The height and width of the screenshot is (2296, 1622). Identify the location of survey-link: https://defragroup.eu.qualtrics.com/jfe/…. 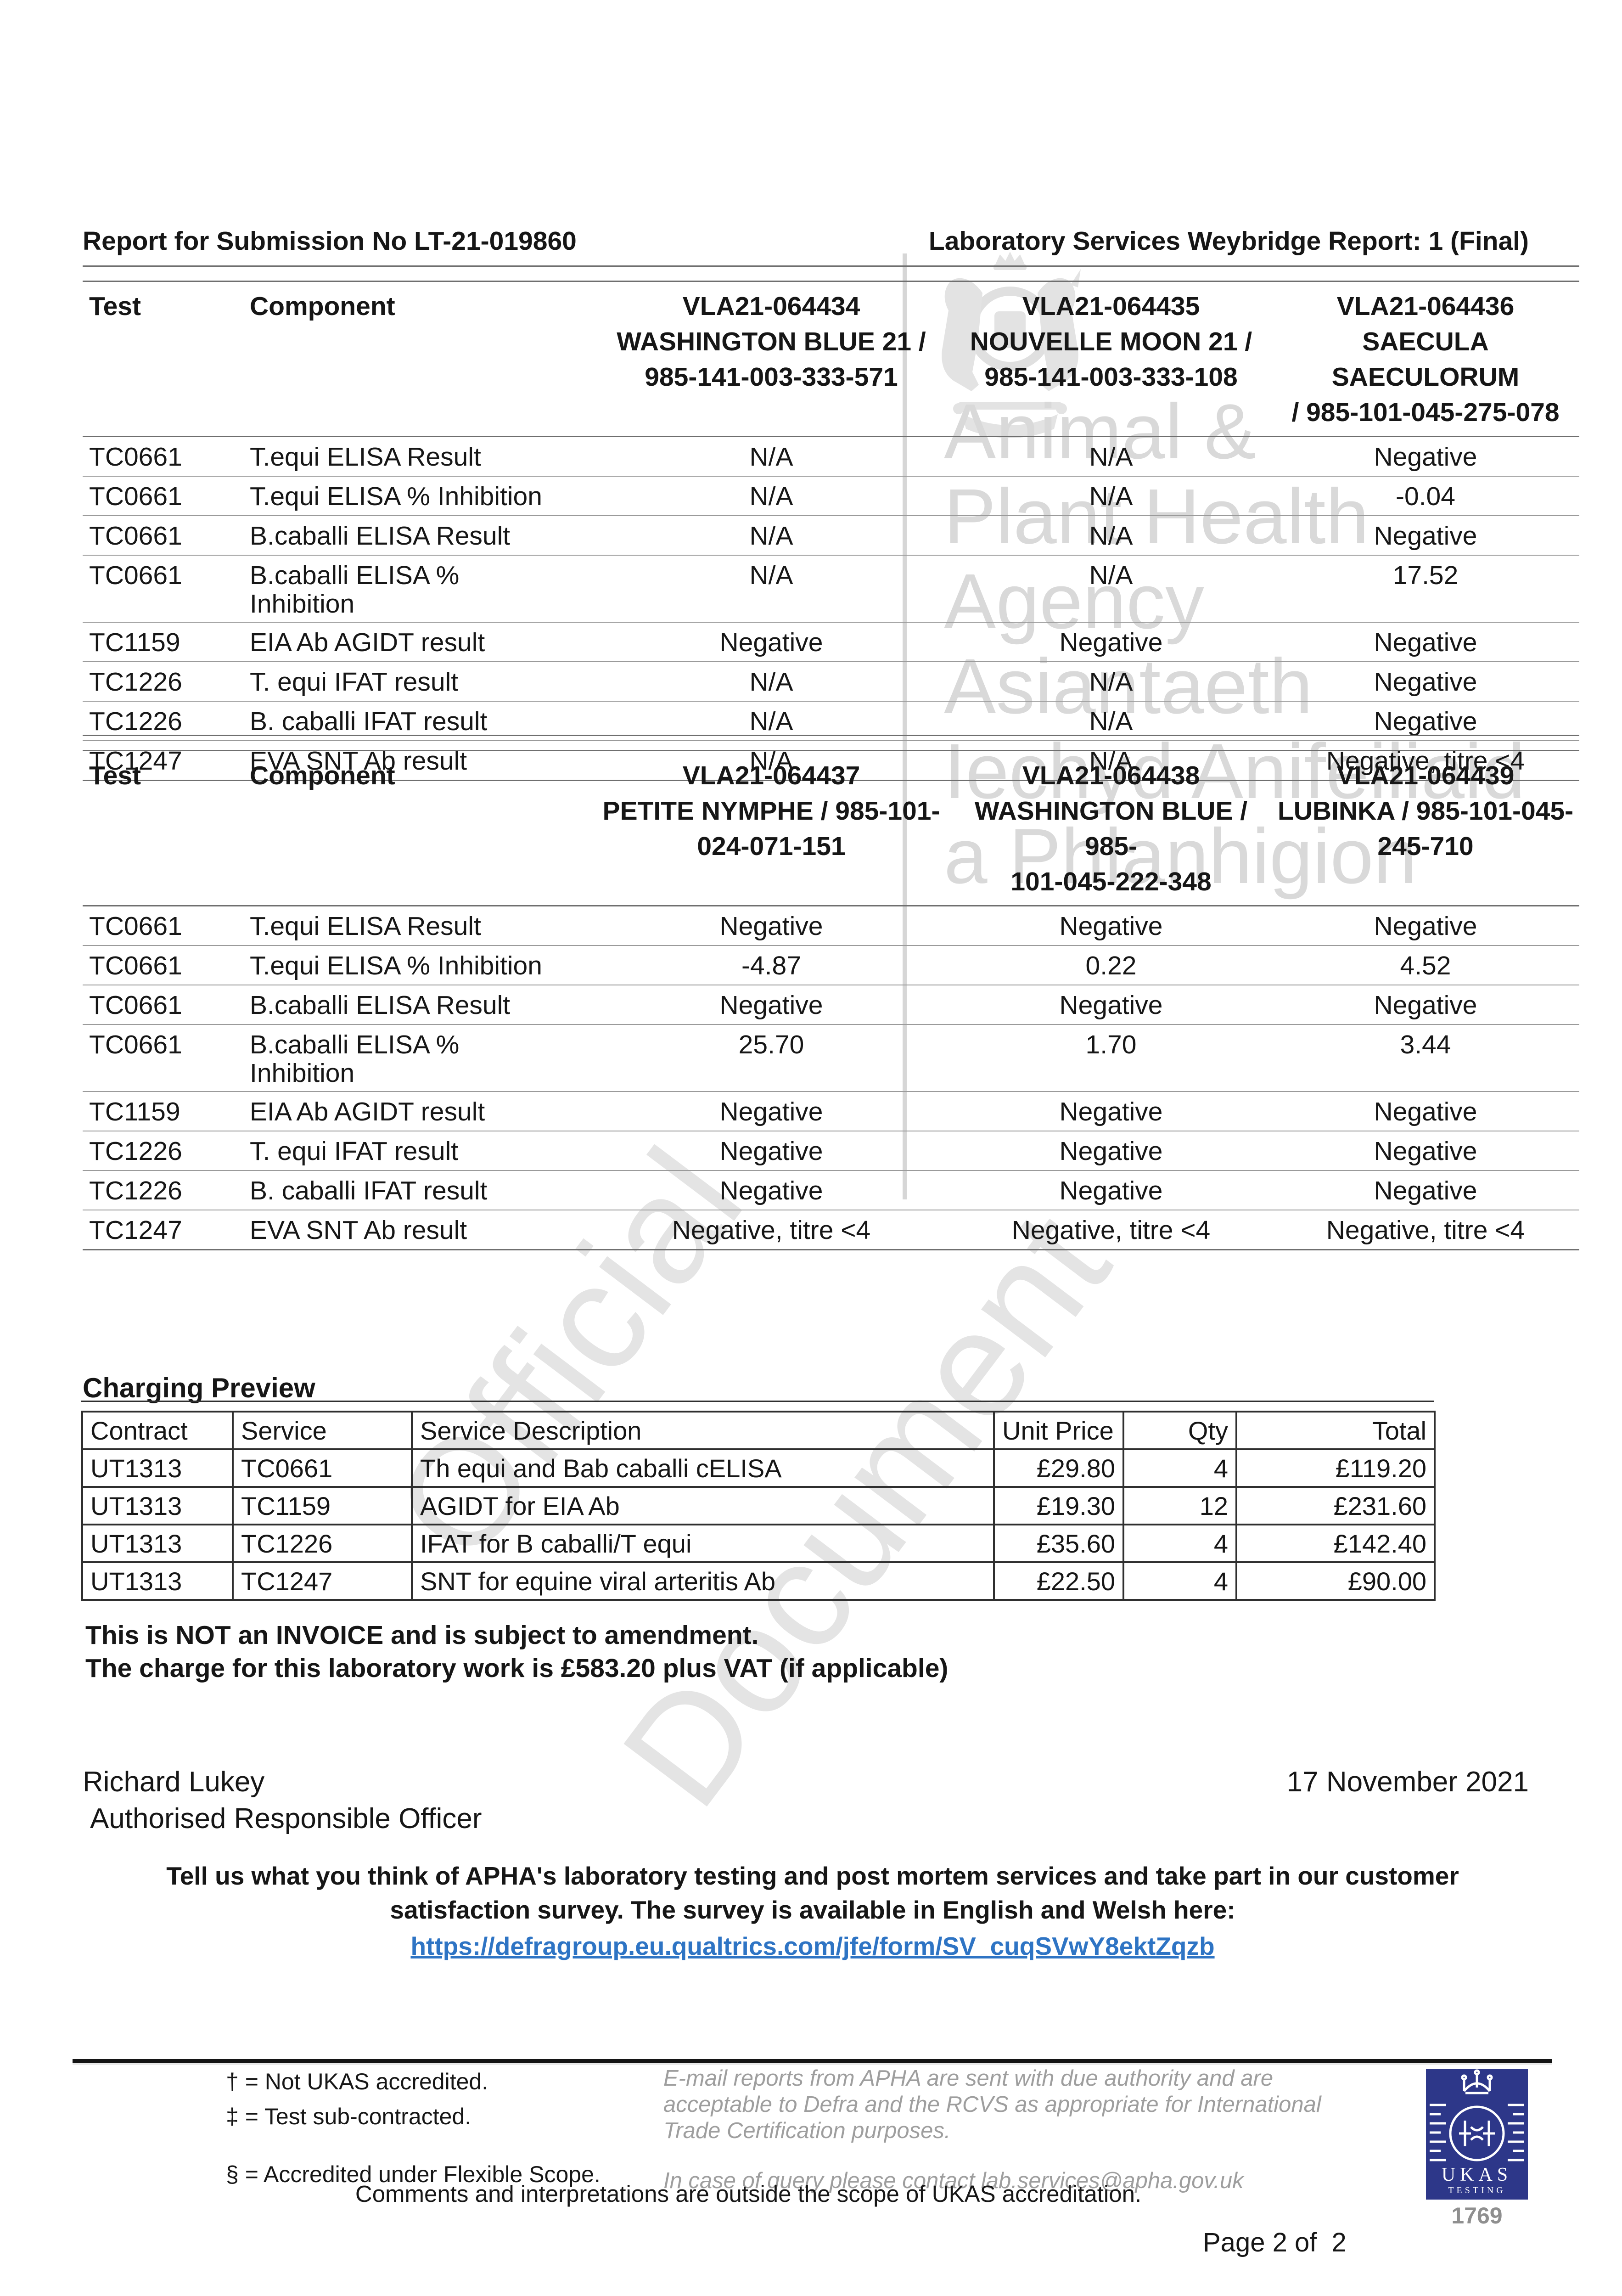
(813, 1946).